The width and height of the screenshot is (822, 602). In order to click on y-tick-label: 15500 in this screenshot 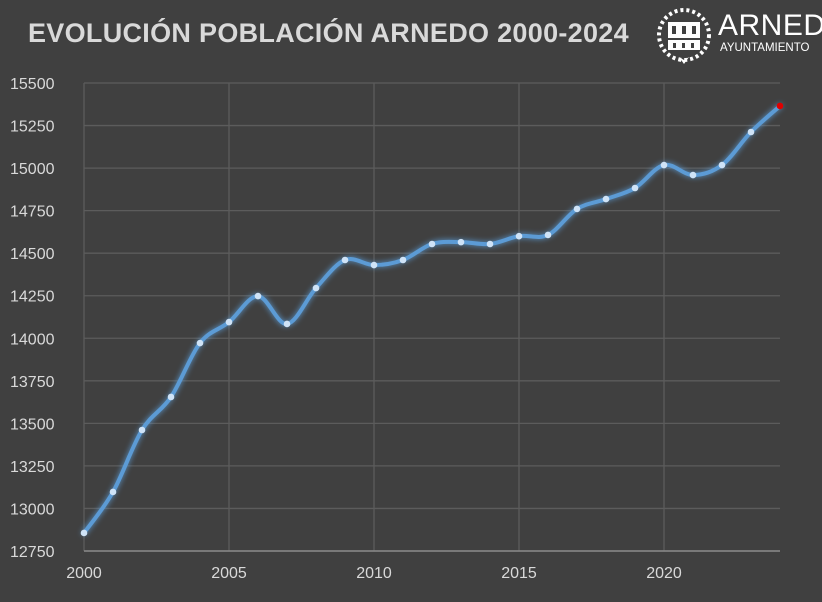, I will do `click(32, 84)`.